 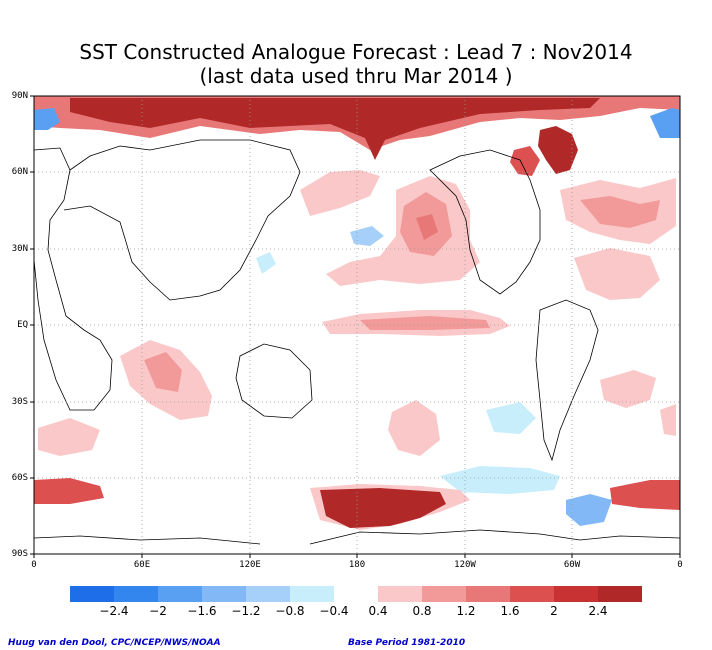 I want to click on lon-label: 60W, so click(x=572, y=565).